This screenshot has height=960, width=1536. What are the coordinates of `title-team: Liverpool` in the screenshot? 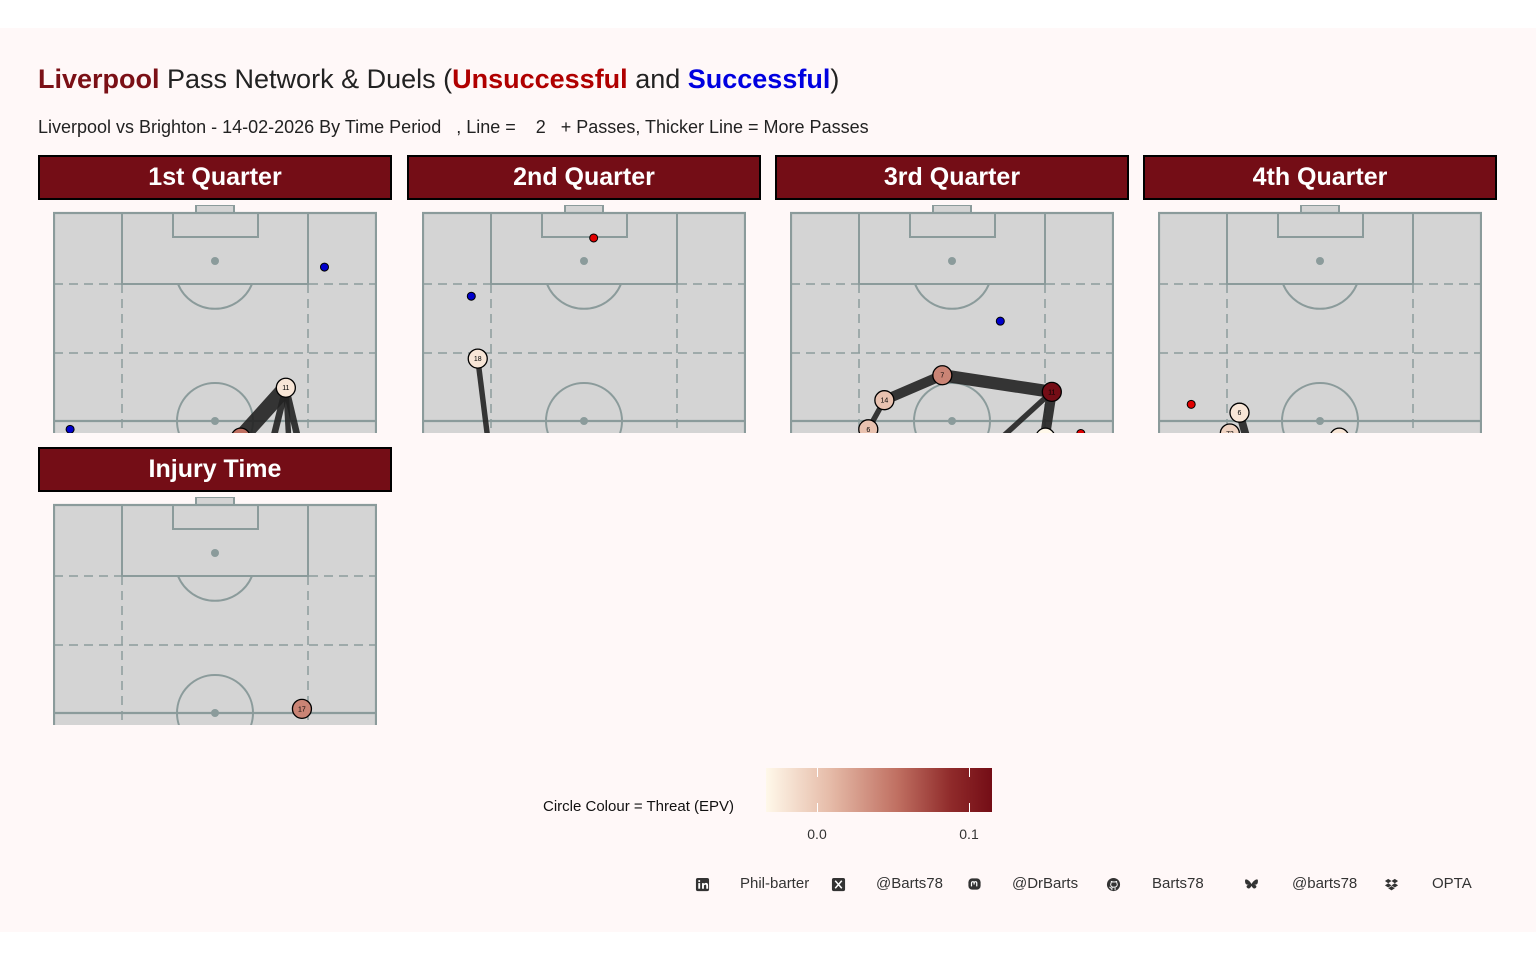 It's located at (99, 79).